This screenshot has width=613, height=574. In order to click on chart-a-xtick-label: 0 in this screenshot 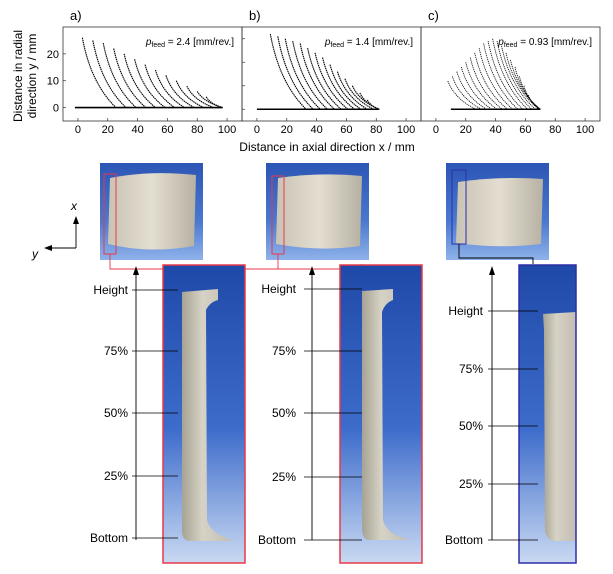, I will do `click(78, 130)`.